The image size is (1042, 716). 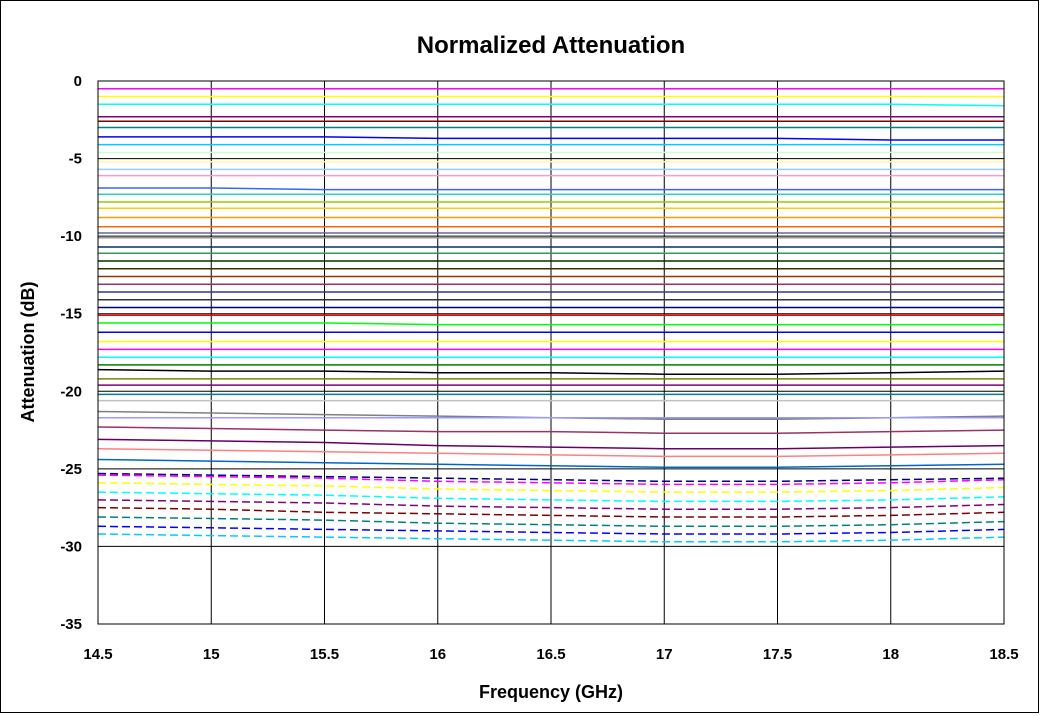 What do you see at coordinates (664, 654) in the screenshot?
I see `x-tick-label: 17` at bounding box center [664, 654].